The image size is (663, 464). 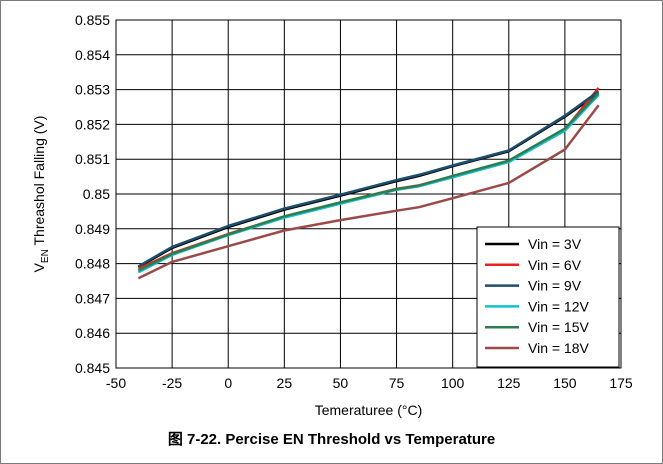 What do you see at coordinates (92, 368) in the screenshot?
I see `y-tick-label: 0.845` at bounding box center [92, 368].